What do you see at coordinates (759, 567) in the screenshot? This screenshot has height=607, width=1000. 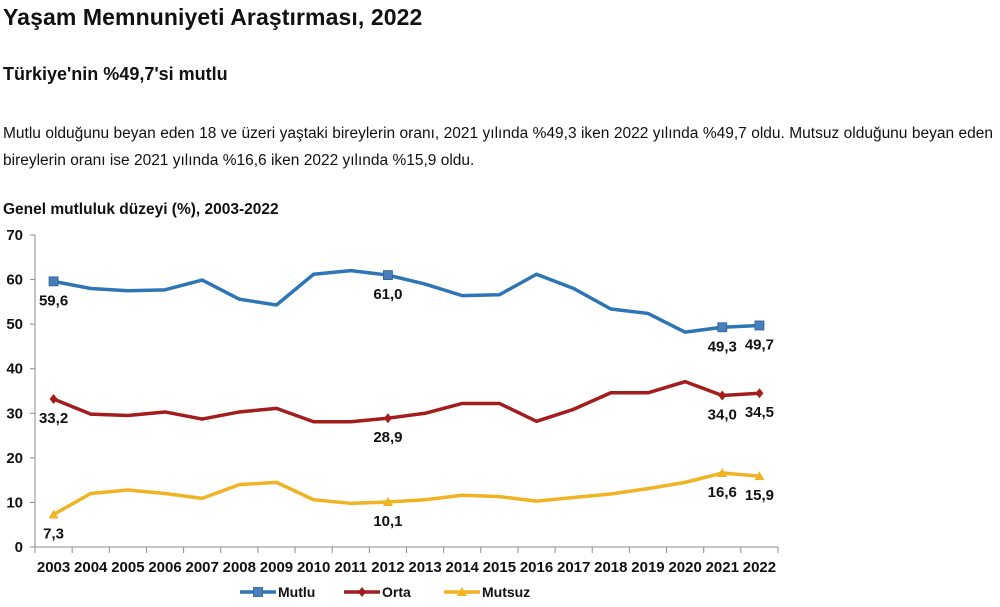 I see `x-tick-label: 2022` at bounding box center [759, 567].